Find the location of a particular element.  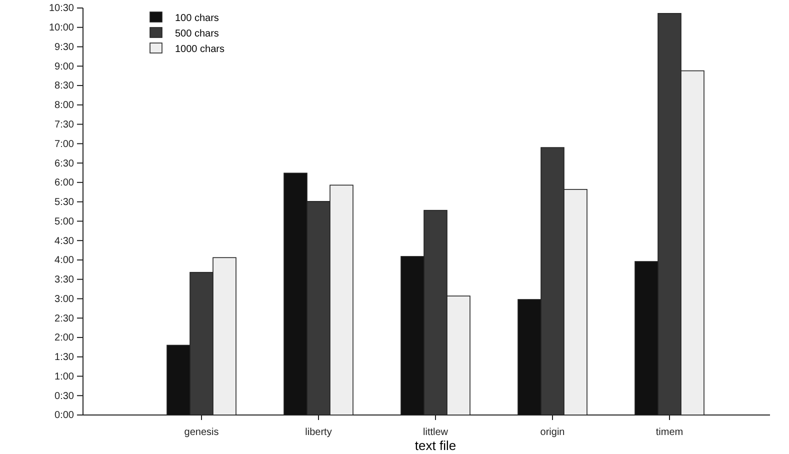

y-tick-label: 7:00 is located at coordinates (64, 144).